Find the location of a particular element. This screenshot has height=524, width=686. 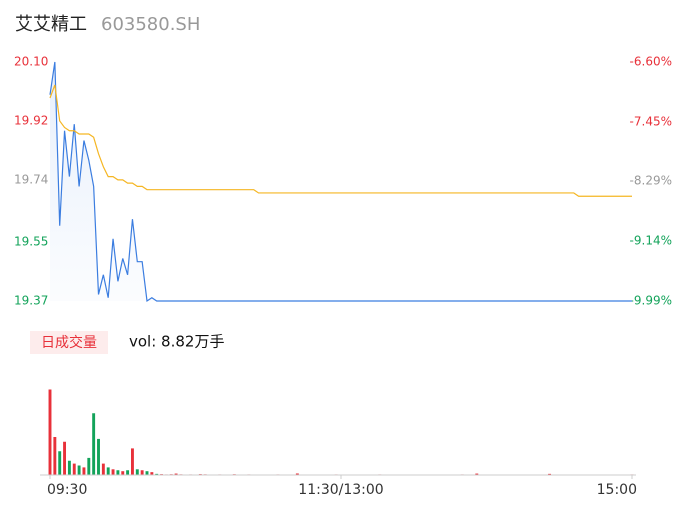

y2-tick-label: -9.14% is located at coordinates (651, 241).